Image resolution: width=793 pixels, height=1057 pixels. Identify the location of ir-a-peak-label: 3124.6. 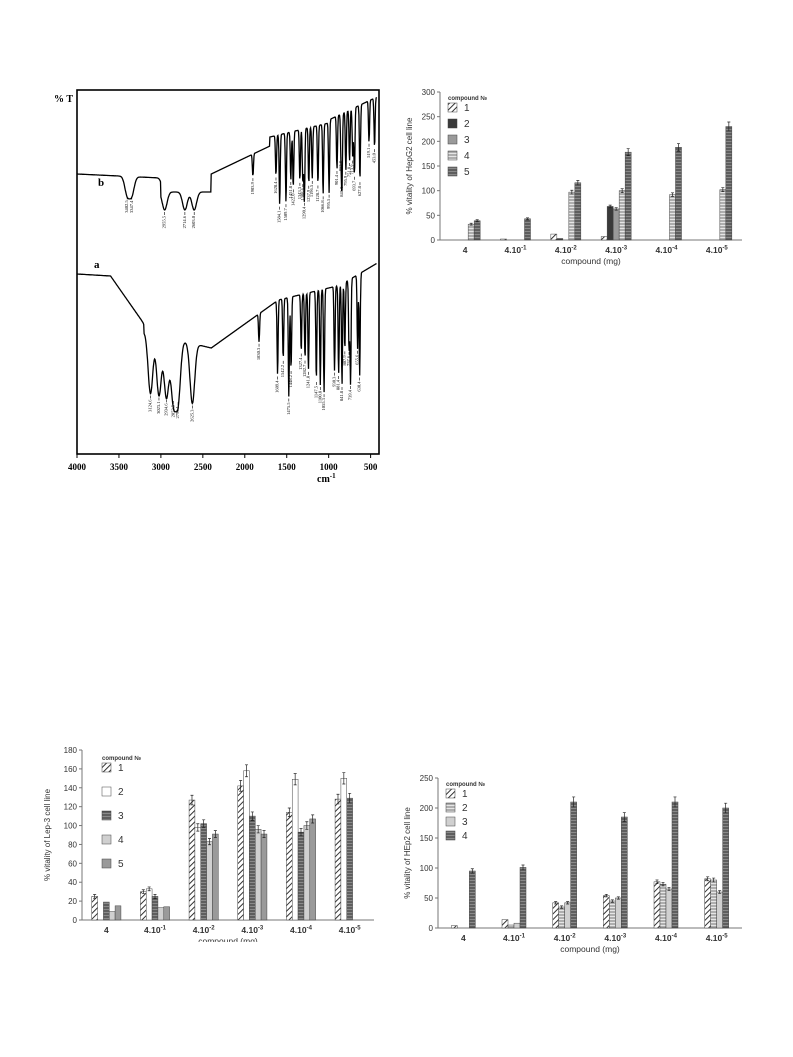
(149, 405).